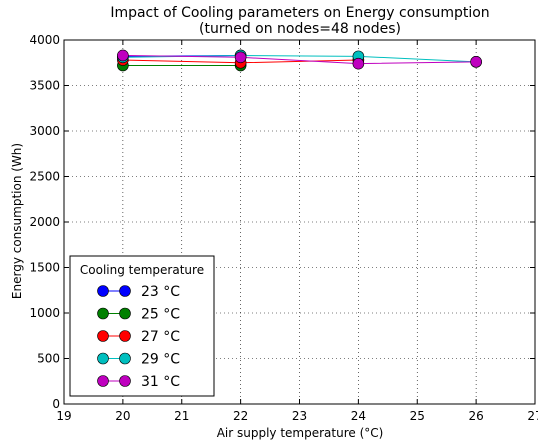 The height and width of the screenshot is (442, 538). Describe the element at coordinates (300, 433) in the screenshot. I see `x-axis-label: Air supply temperature (°C)` at that location.